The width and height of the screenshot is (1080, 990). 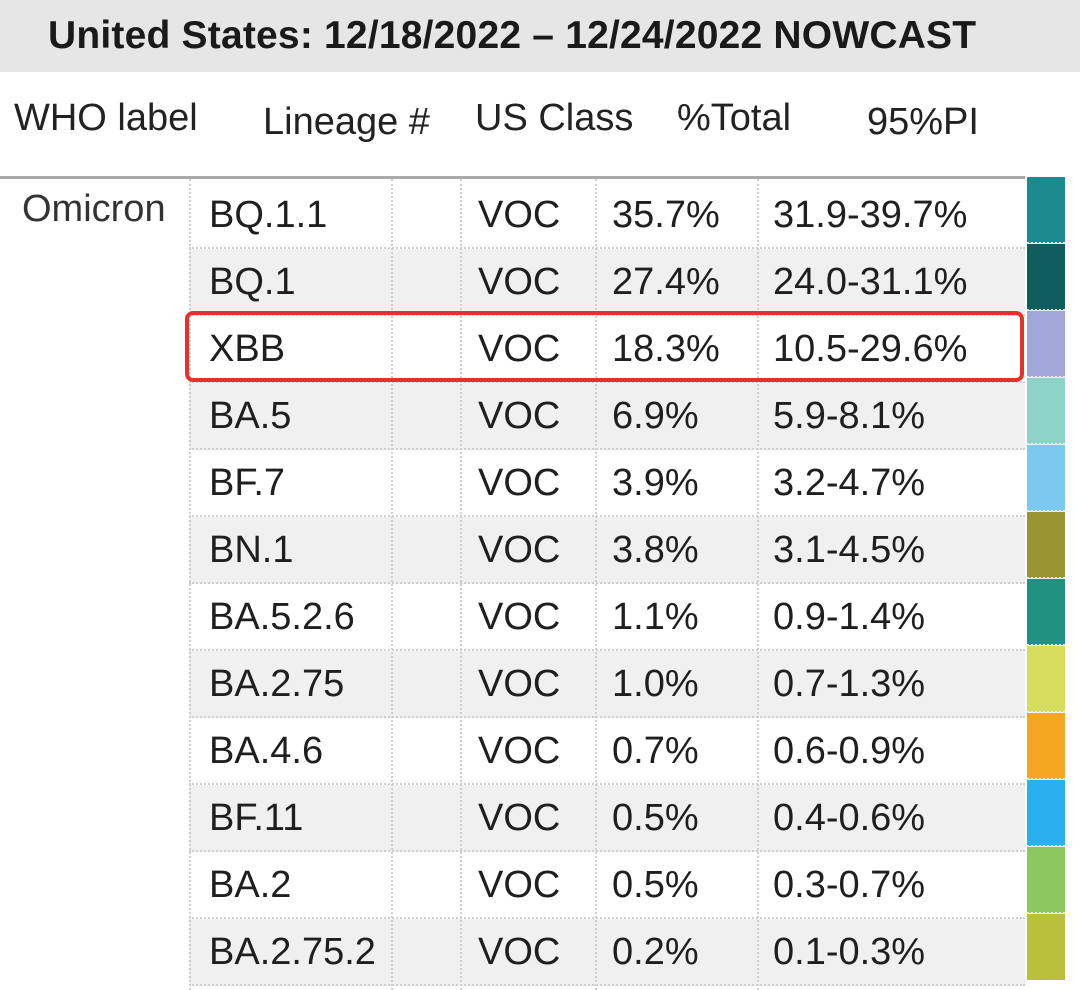 I want to click on table-row: BA.5 VOC 6.9% 5.9-8.1%, so click(x=512, y=416).